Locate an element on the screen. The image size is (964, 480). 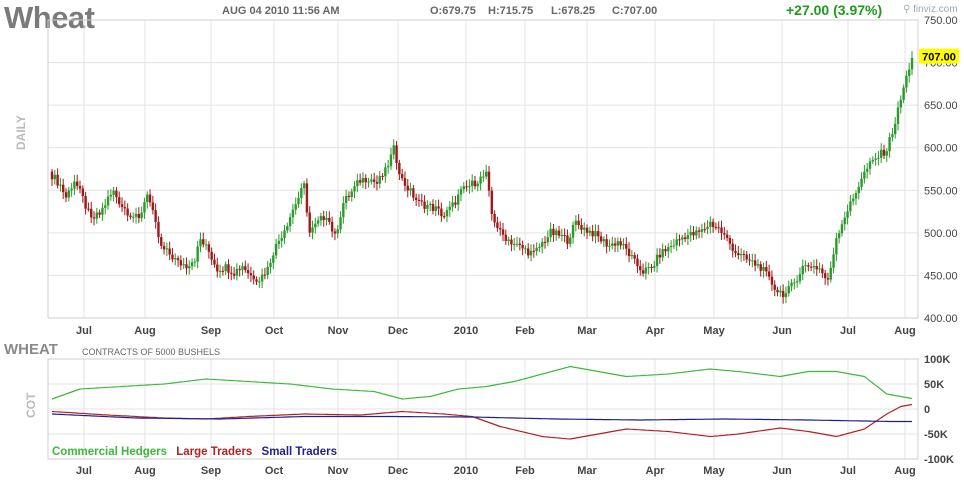
cot-date-tick-label: May is located at coordinates (714, 471).